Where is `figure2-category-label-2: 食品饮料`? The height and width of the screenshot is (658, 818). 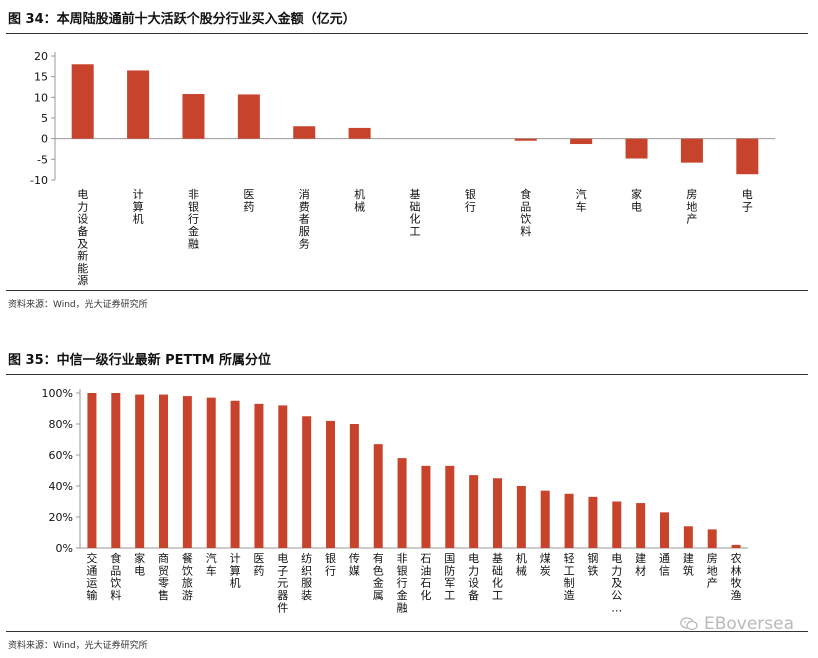 figure2-category-label-2: 食品饮料 is located at coordinates (115, 576).